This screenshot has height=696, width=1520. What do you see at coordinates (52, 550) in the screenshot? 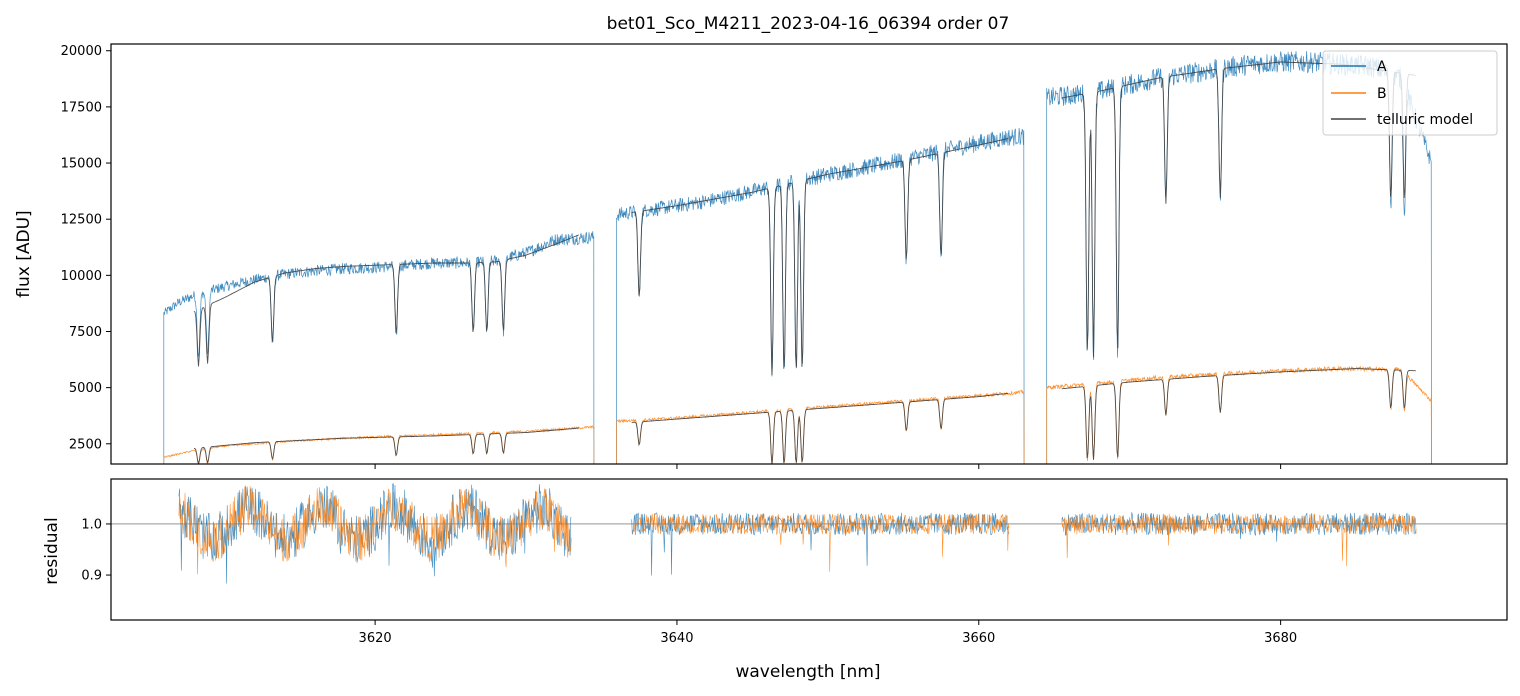
I see `residual-y-label: residual` at bounding box center [52, 550].